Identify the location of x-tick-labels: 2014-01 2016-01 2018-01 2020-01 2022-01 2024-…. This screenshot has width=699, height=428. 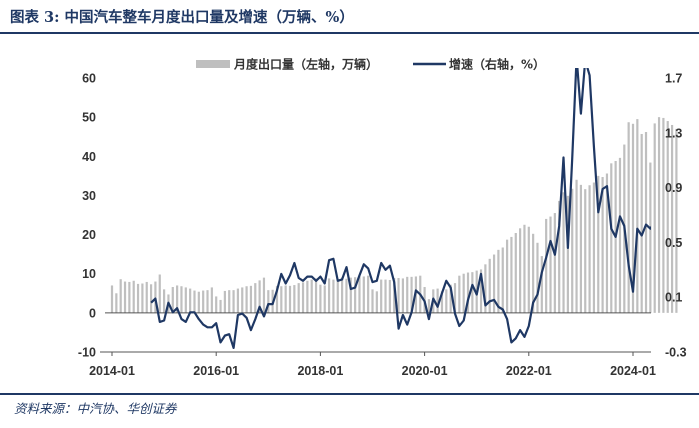
(372, 365).